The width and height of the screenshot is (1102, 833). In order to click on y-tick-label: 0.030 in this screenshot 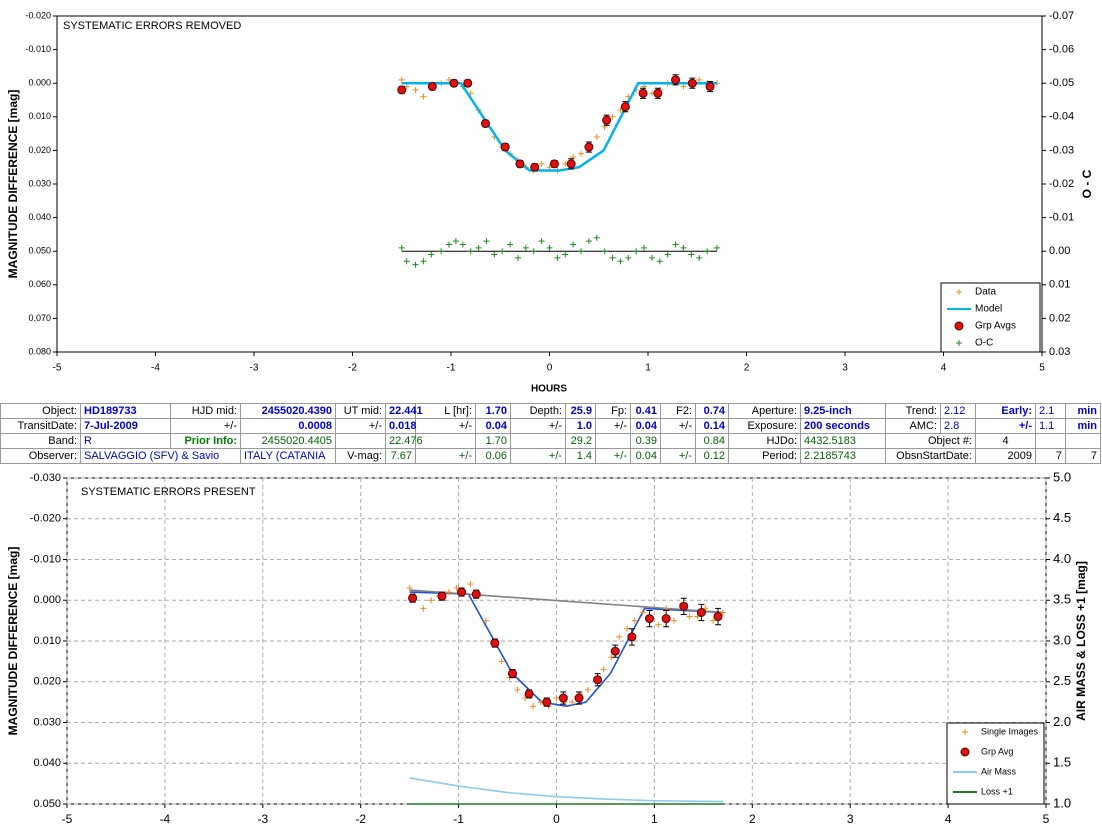, I will do `click(39, 183)`.